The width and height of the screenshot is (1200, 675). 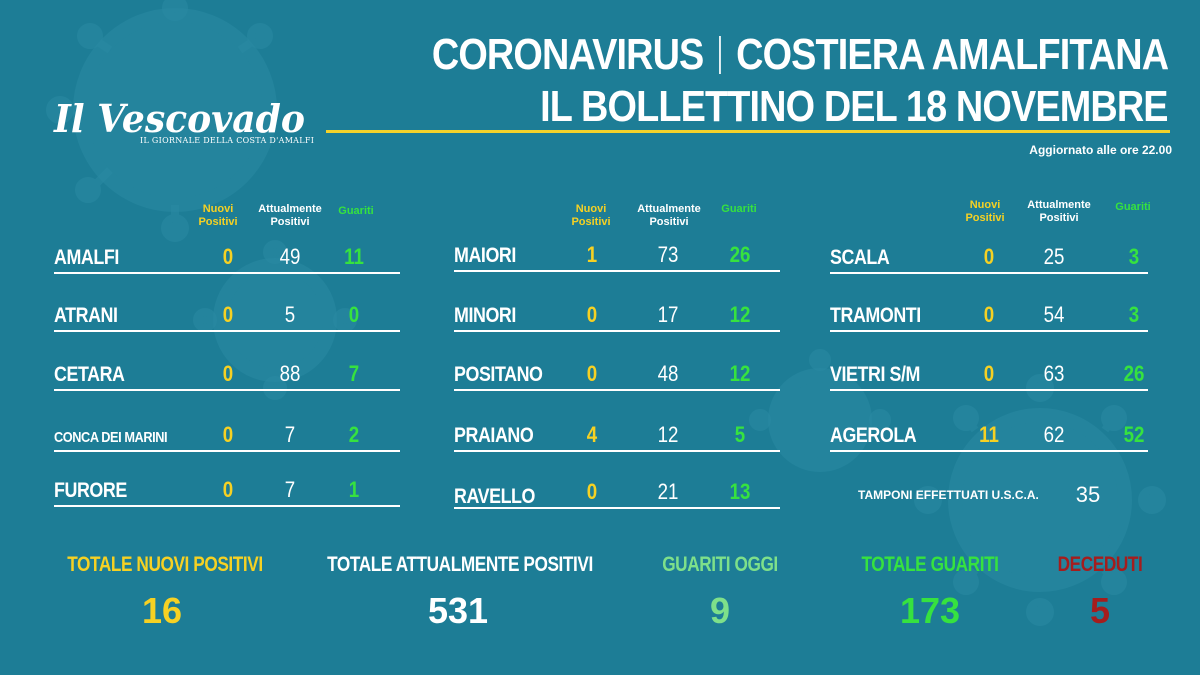 I want to click on town-name: CETARA, so click(x=89, y=374).